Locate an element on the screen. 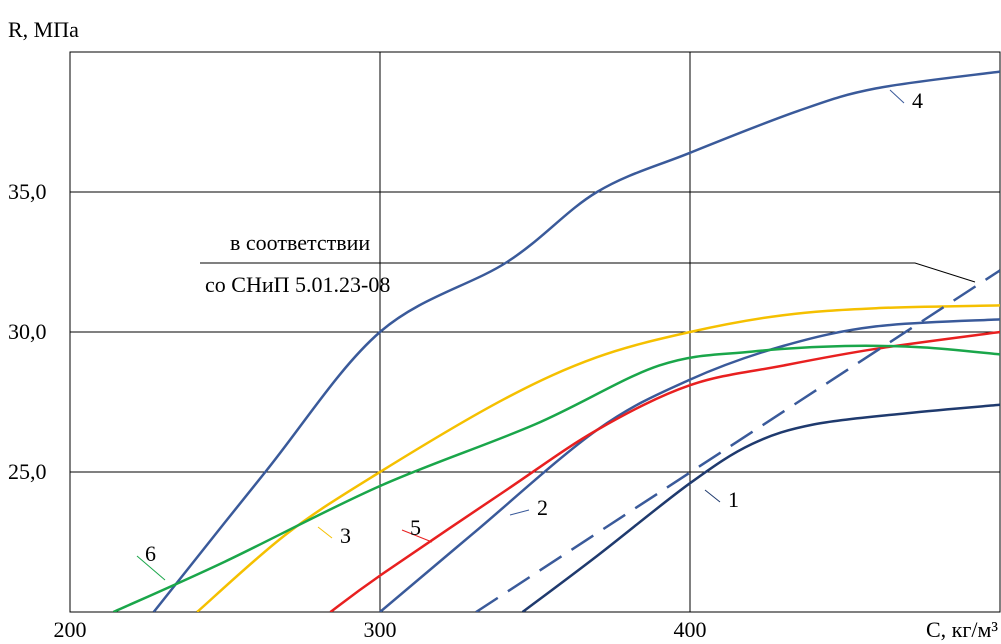 The image size is (1001, 644). annotation: со СНиП 5.01.23-08 is located at coordinates (297, 284).